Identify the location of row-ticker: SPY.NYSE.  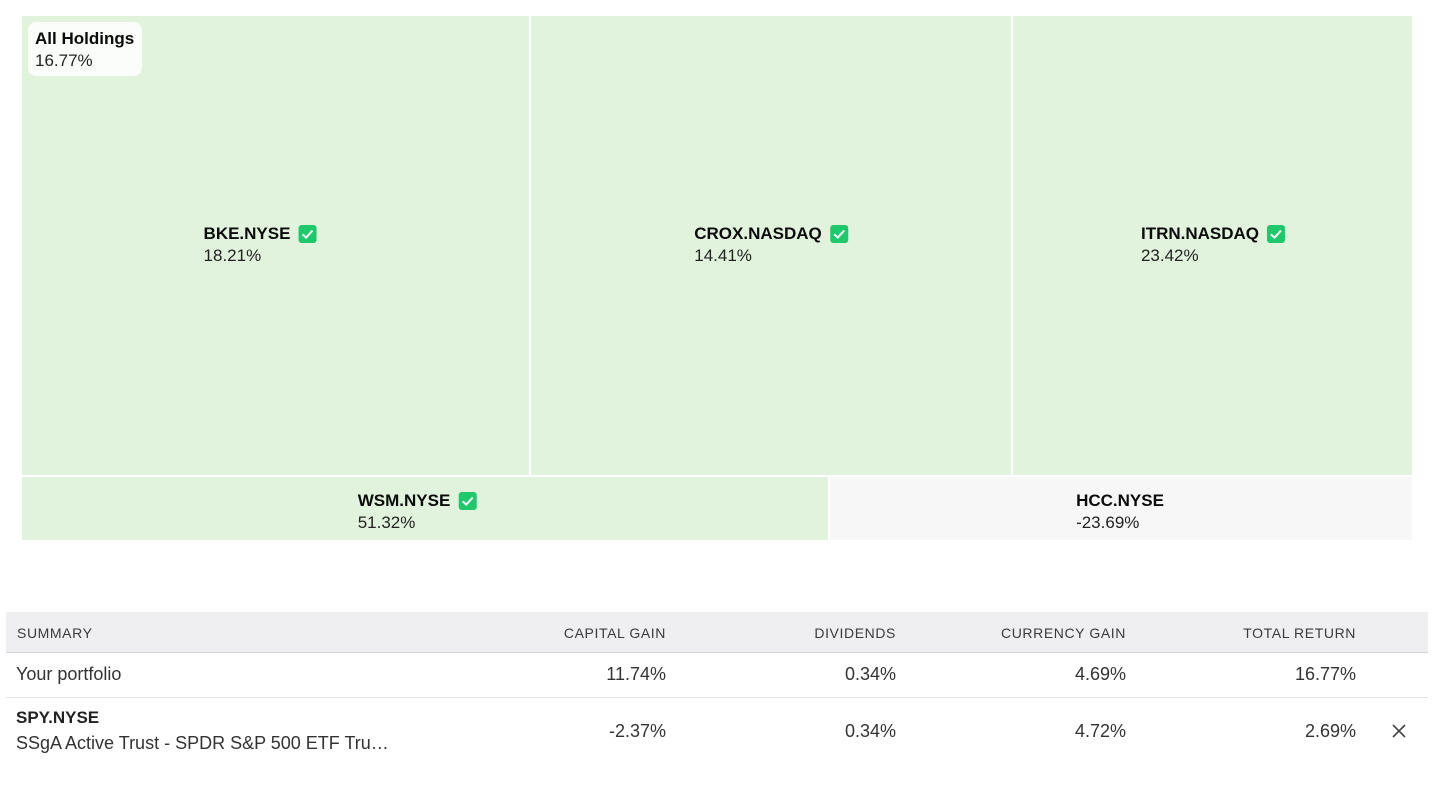
(58, 717).